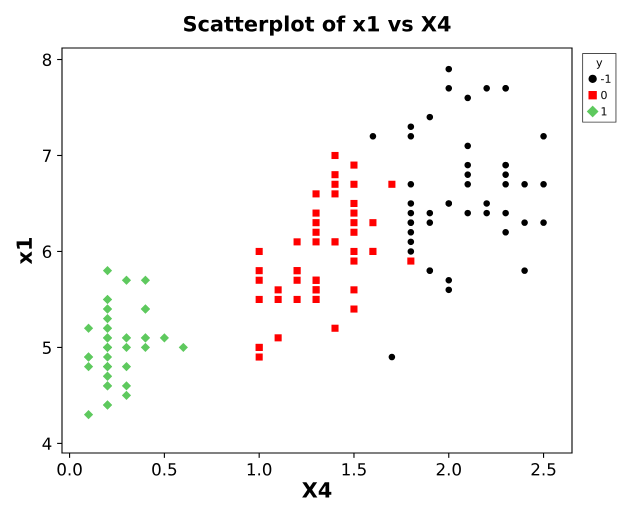  Describe the element at coordinates (448, 469) in the screenshot. I see `x-tick-label: 2.0` at that location.